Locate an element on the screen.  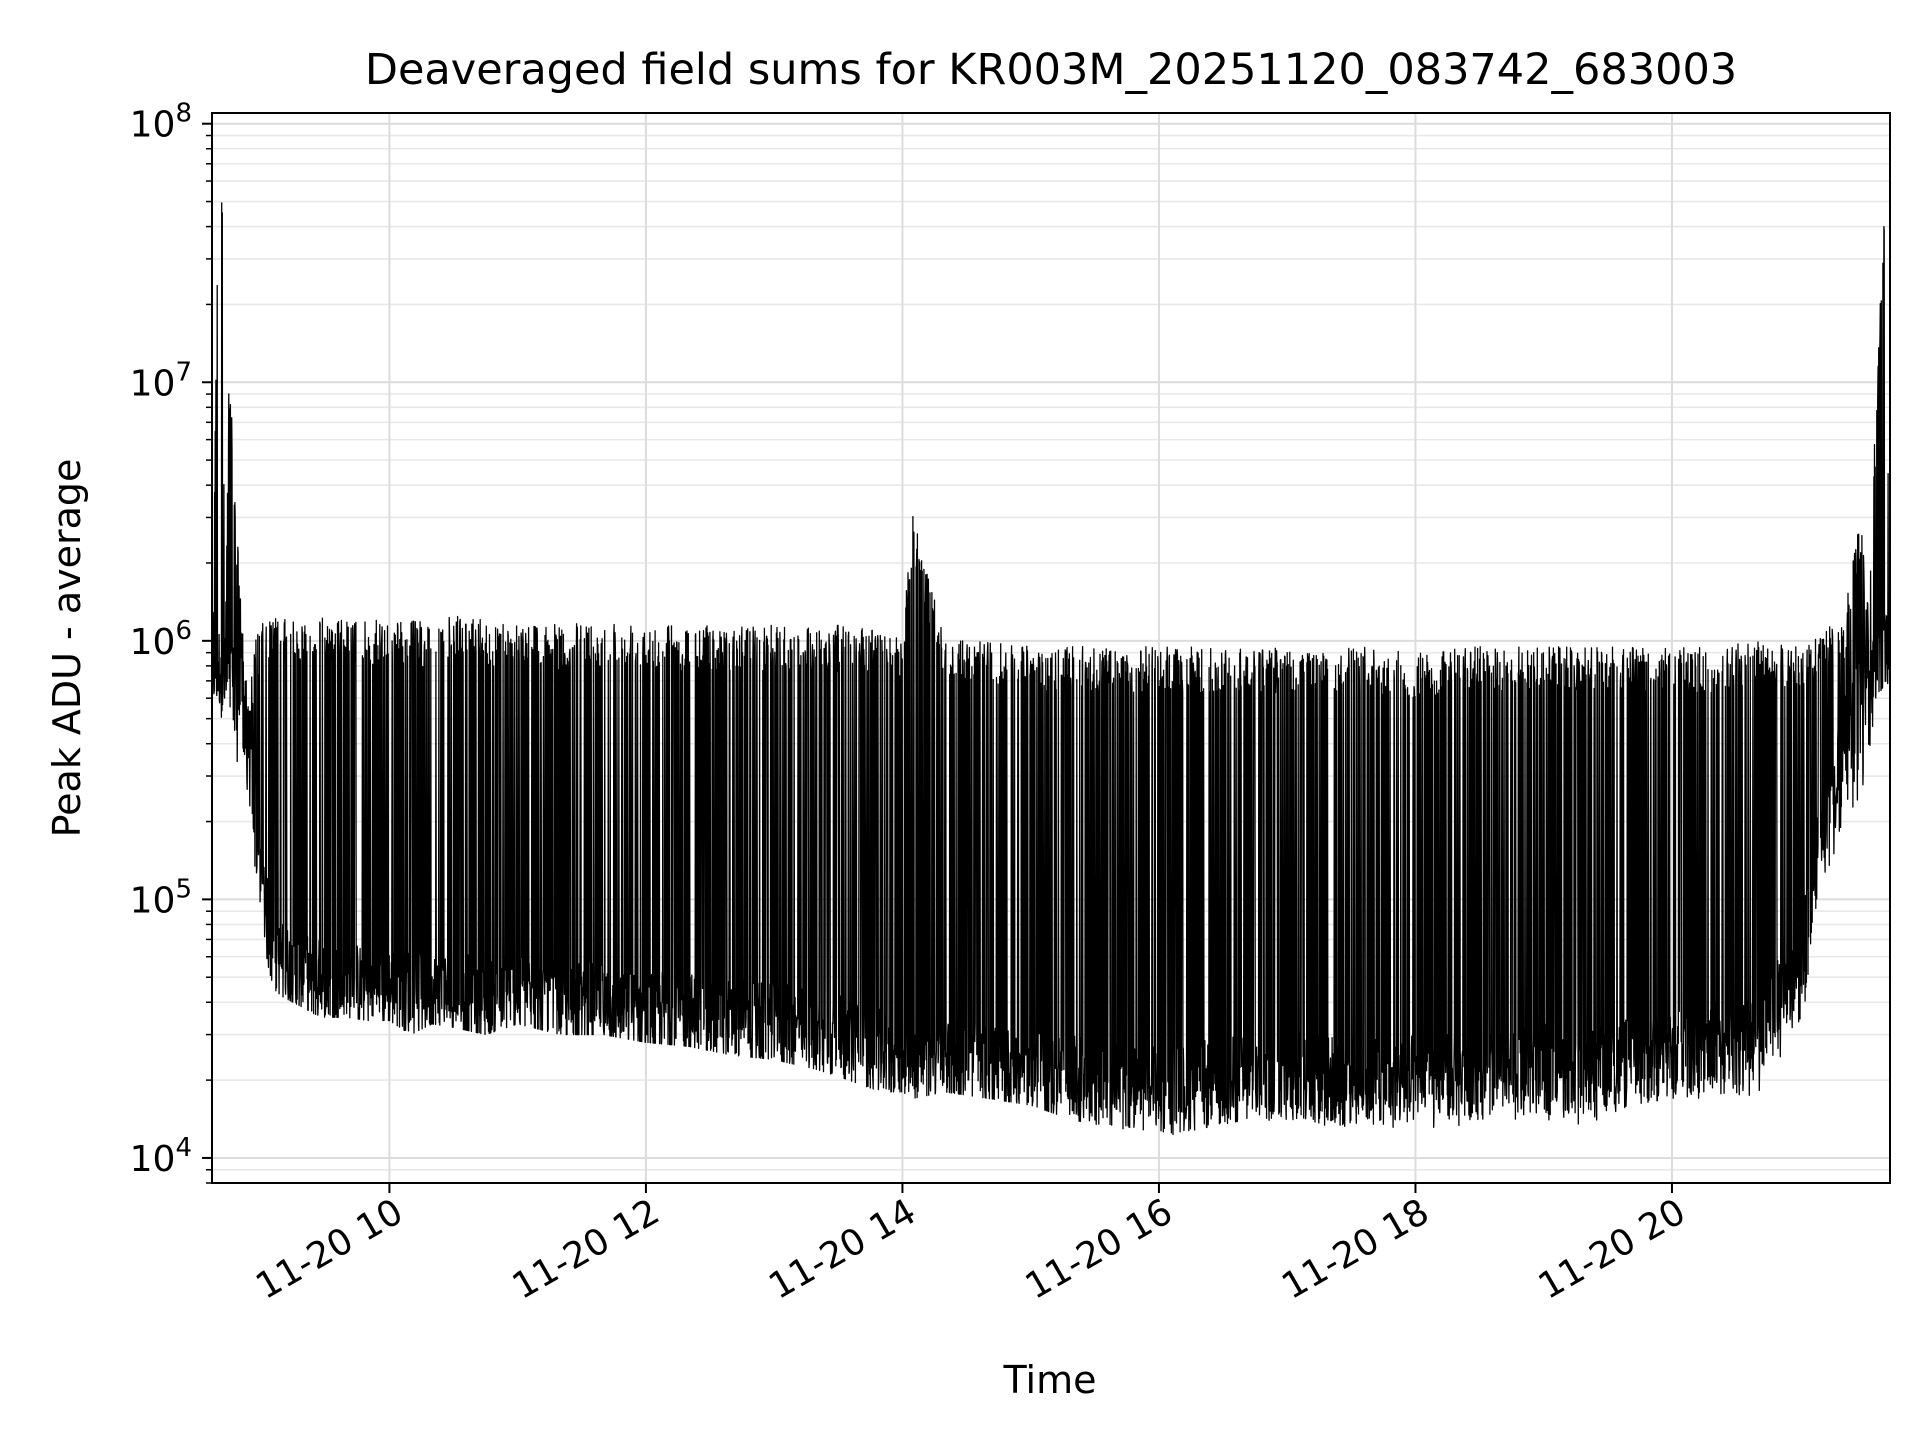
y-tick-label: 10⁷ is located at coordinates (161, 380).